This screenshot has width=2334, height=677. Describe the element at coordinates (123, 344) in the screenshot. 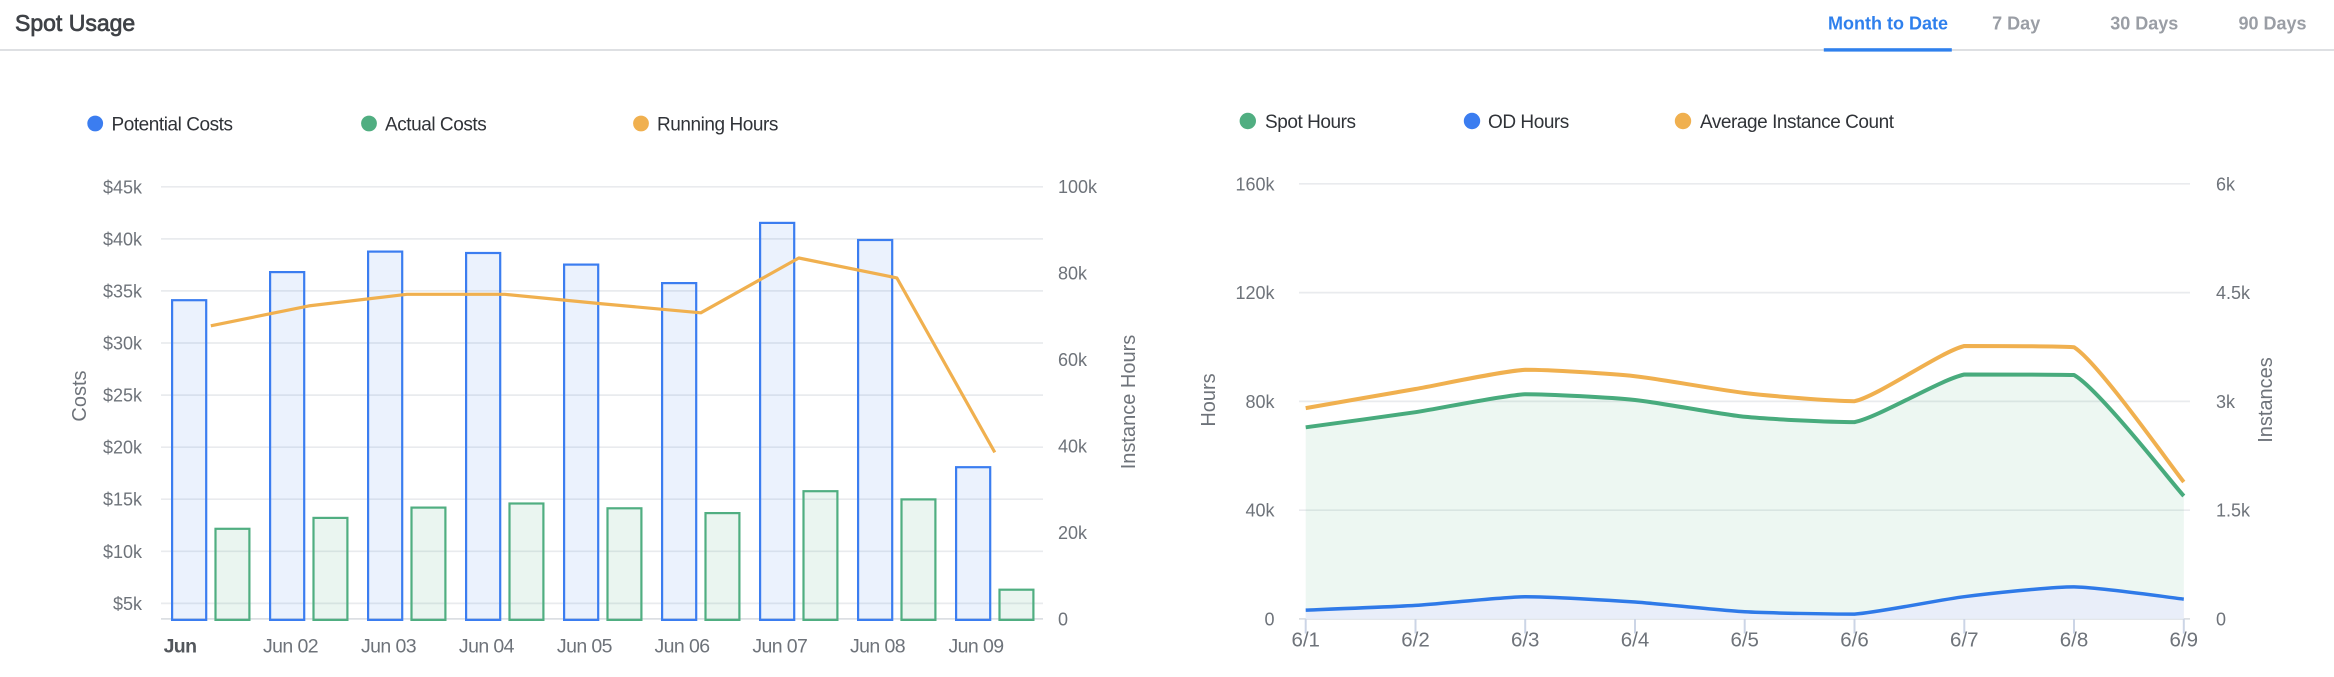

I see `svg-text: $30k` at that location.